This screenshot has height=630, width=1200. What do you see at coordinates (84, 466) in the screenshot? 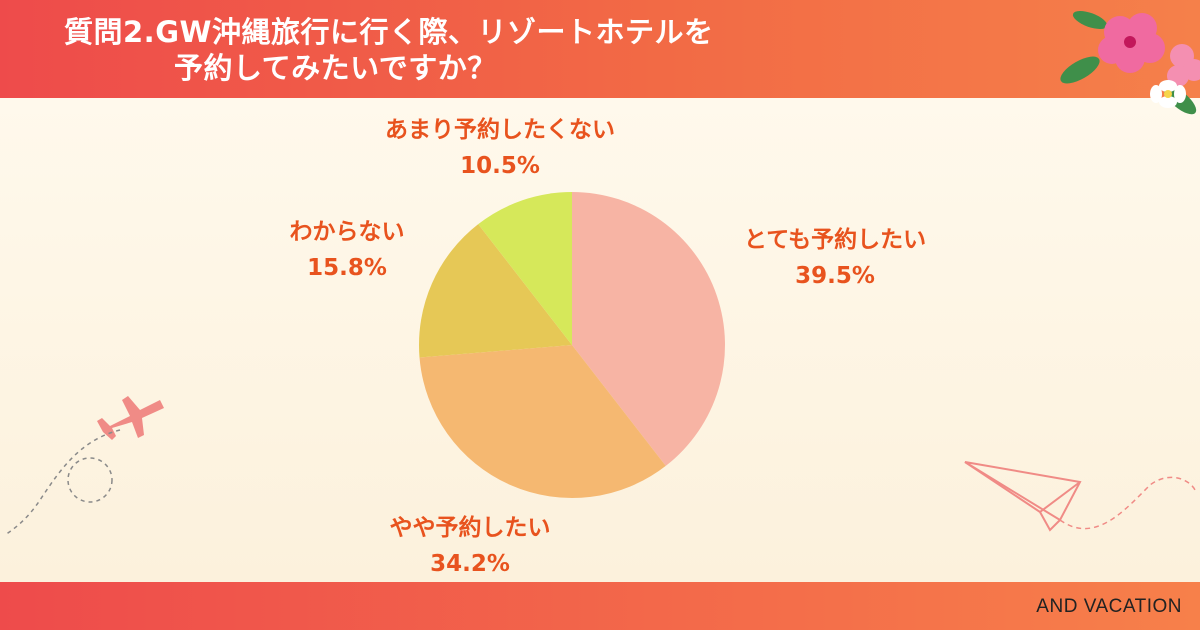
I see `airplane-icon` at bounding box center [84, 466].